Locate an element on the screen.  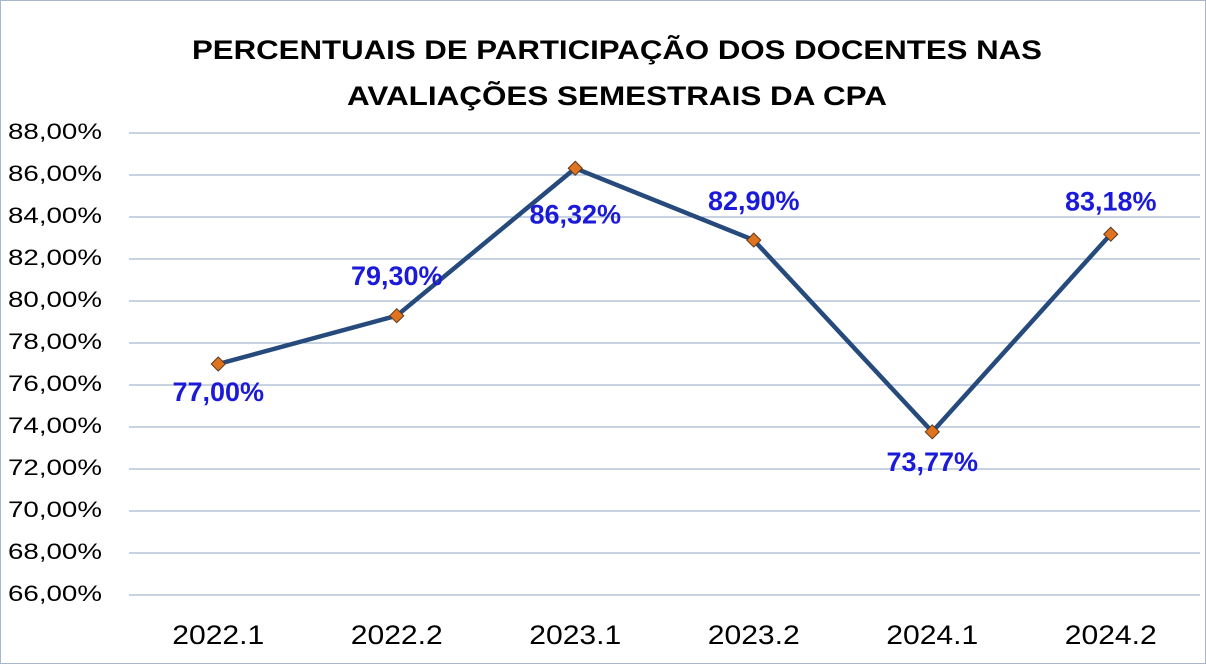
chart-title: AVALIAÇÕES SEMESTRAIS DA CPA is located at coordinates (617, 95).